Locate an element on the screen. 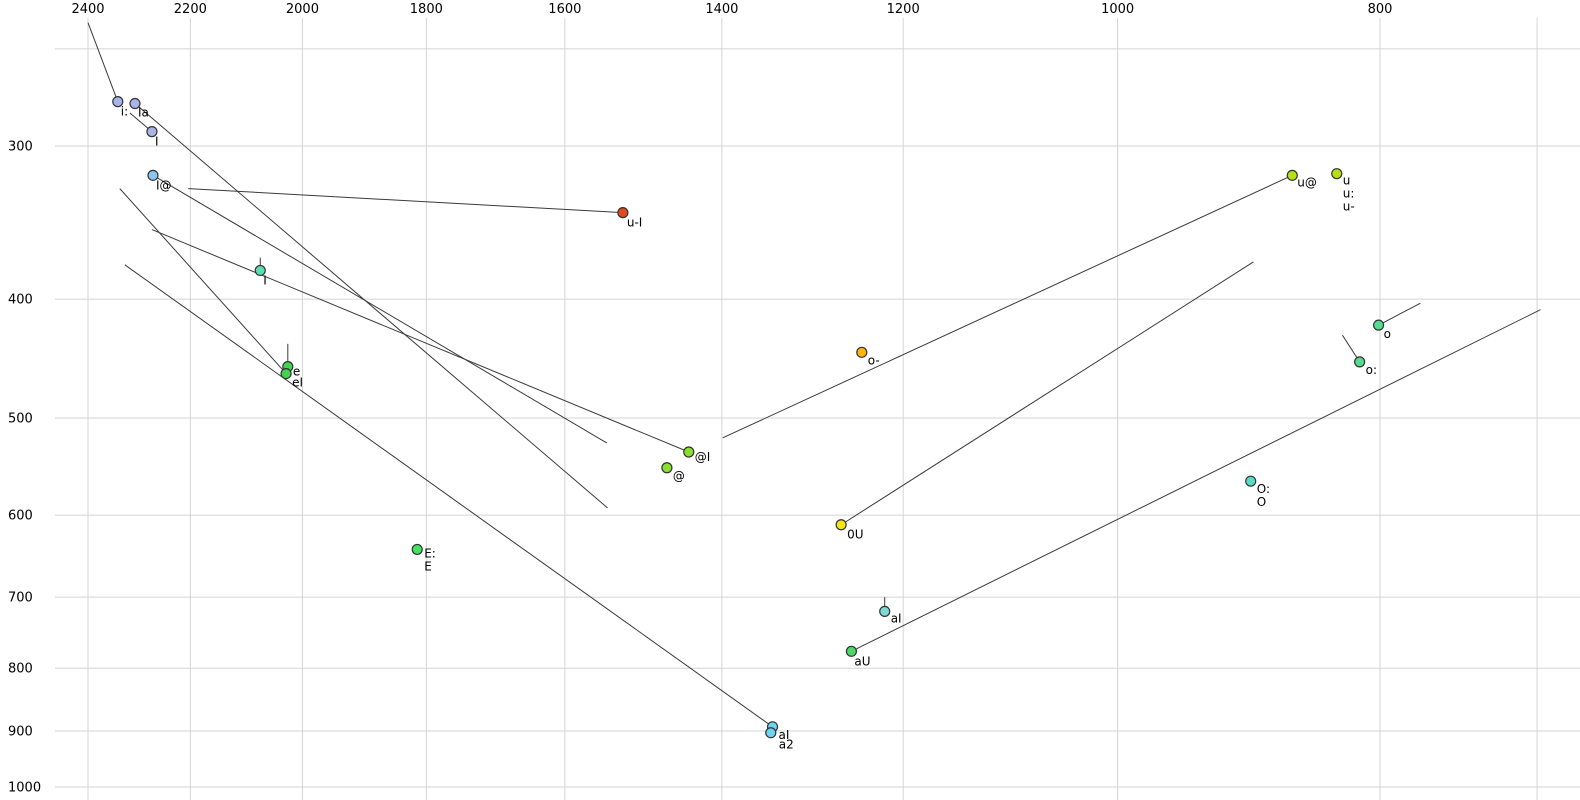 Image resolution: width=1580 pixels, height=800 pixels. vowel-label: 0U is located at coordinates (855, 535).